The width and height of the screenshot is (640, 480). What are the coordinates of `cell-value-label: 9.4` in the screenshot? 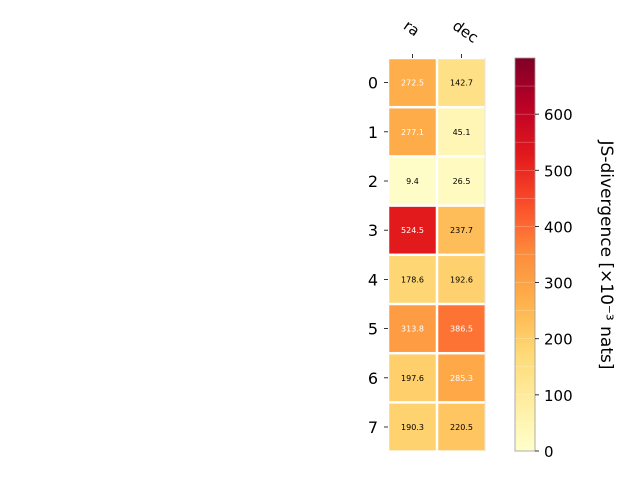 It's located at (412, 181).